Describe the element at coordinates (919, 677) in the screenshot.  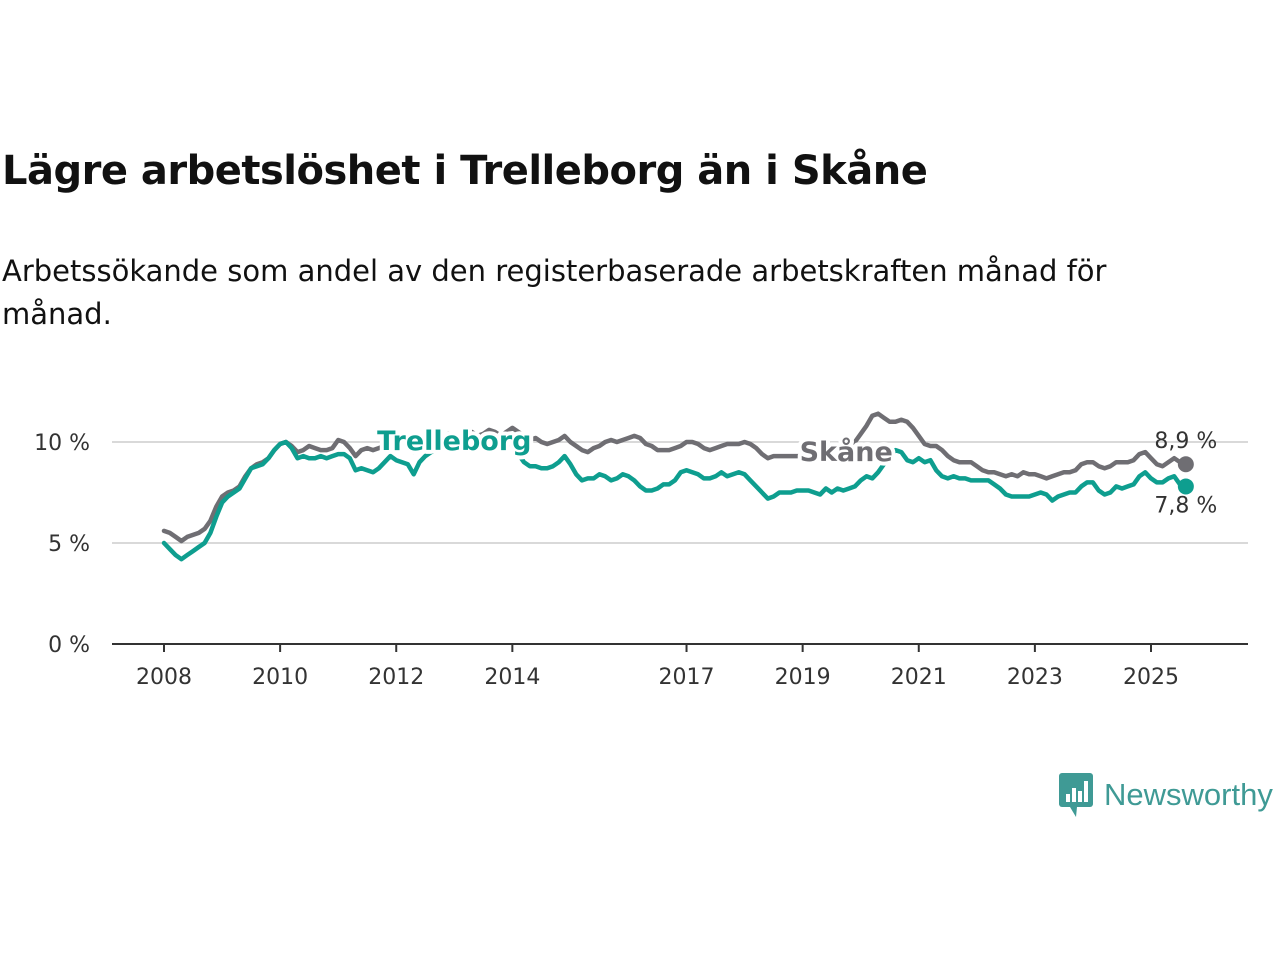
I see `x-tick-label: 2021` at that location.